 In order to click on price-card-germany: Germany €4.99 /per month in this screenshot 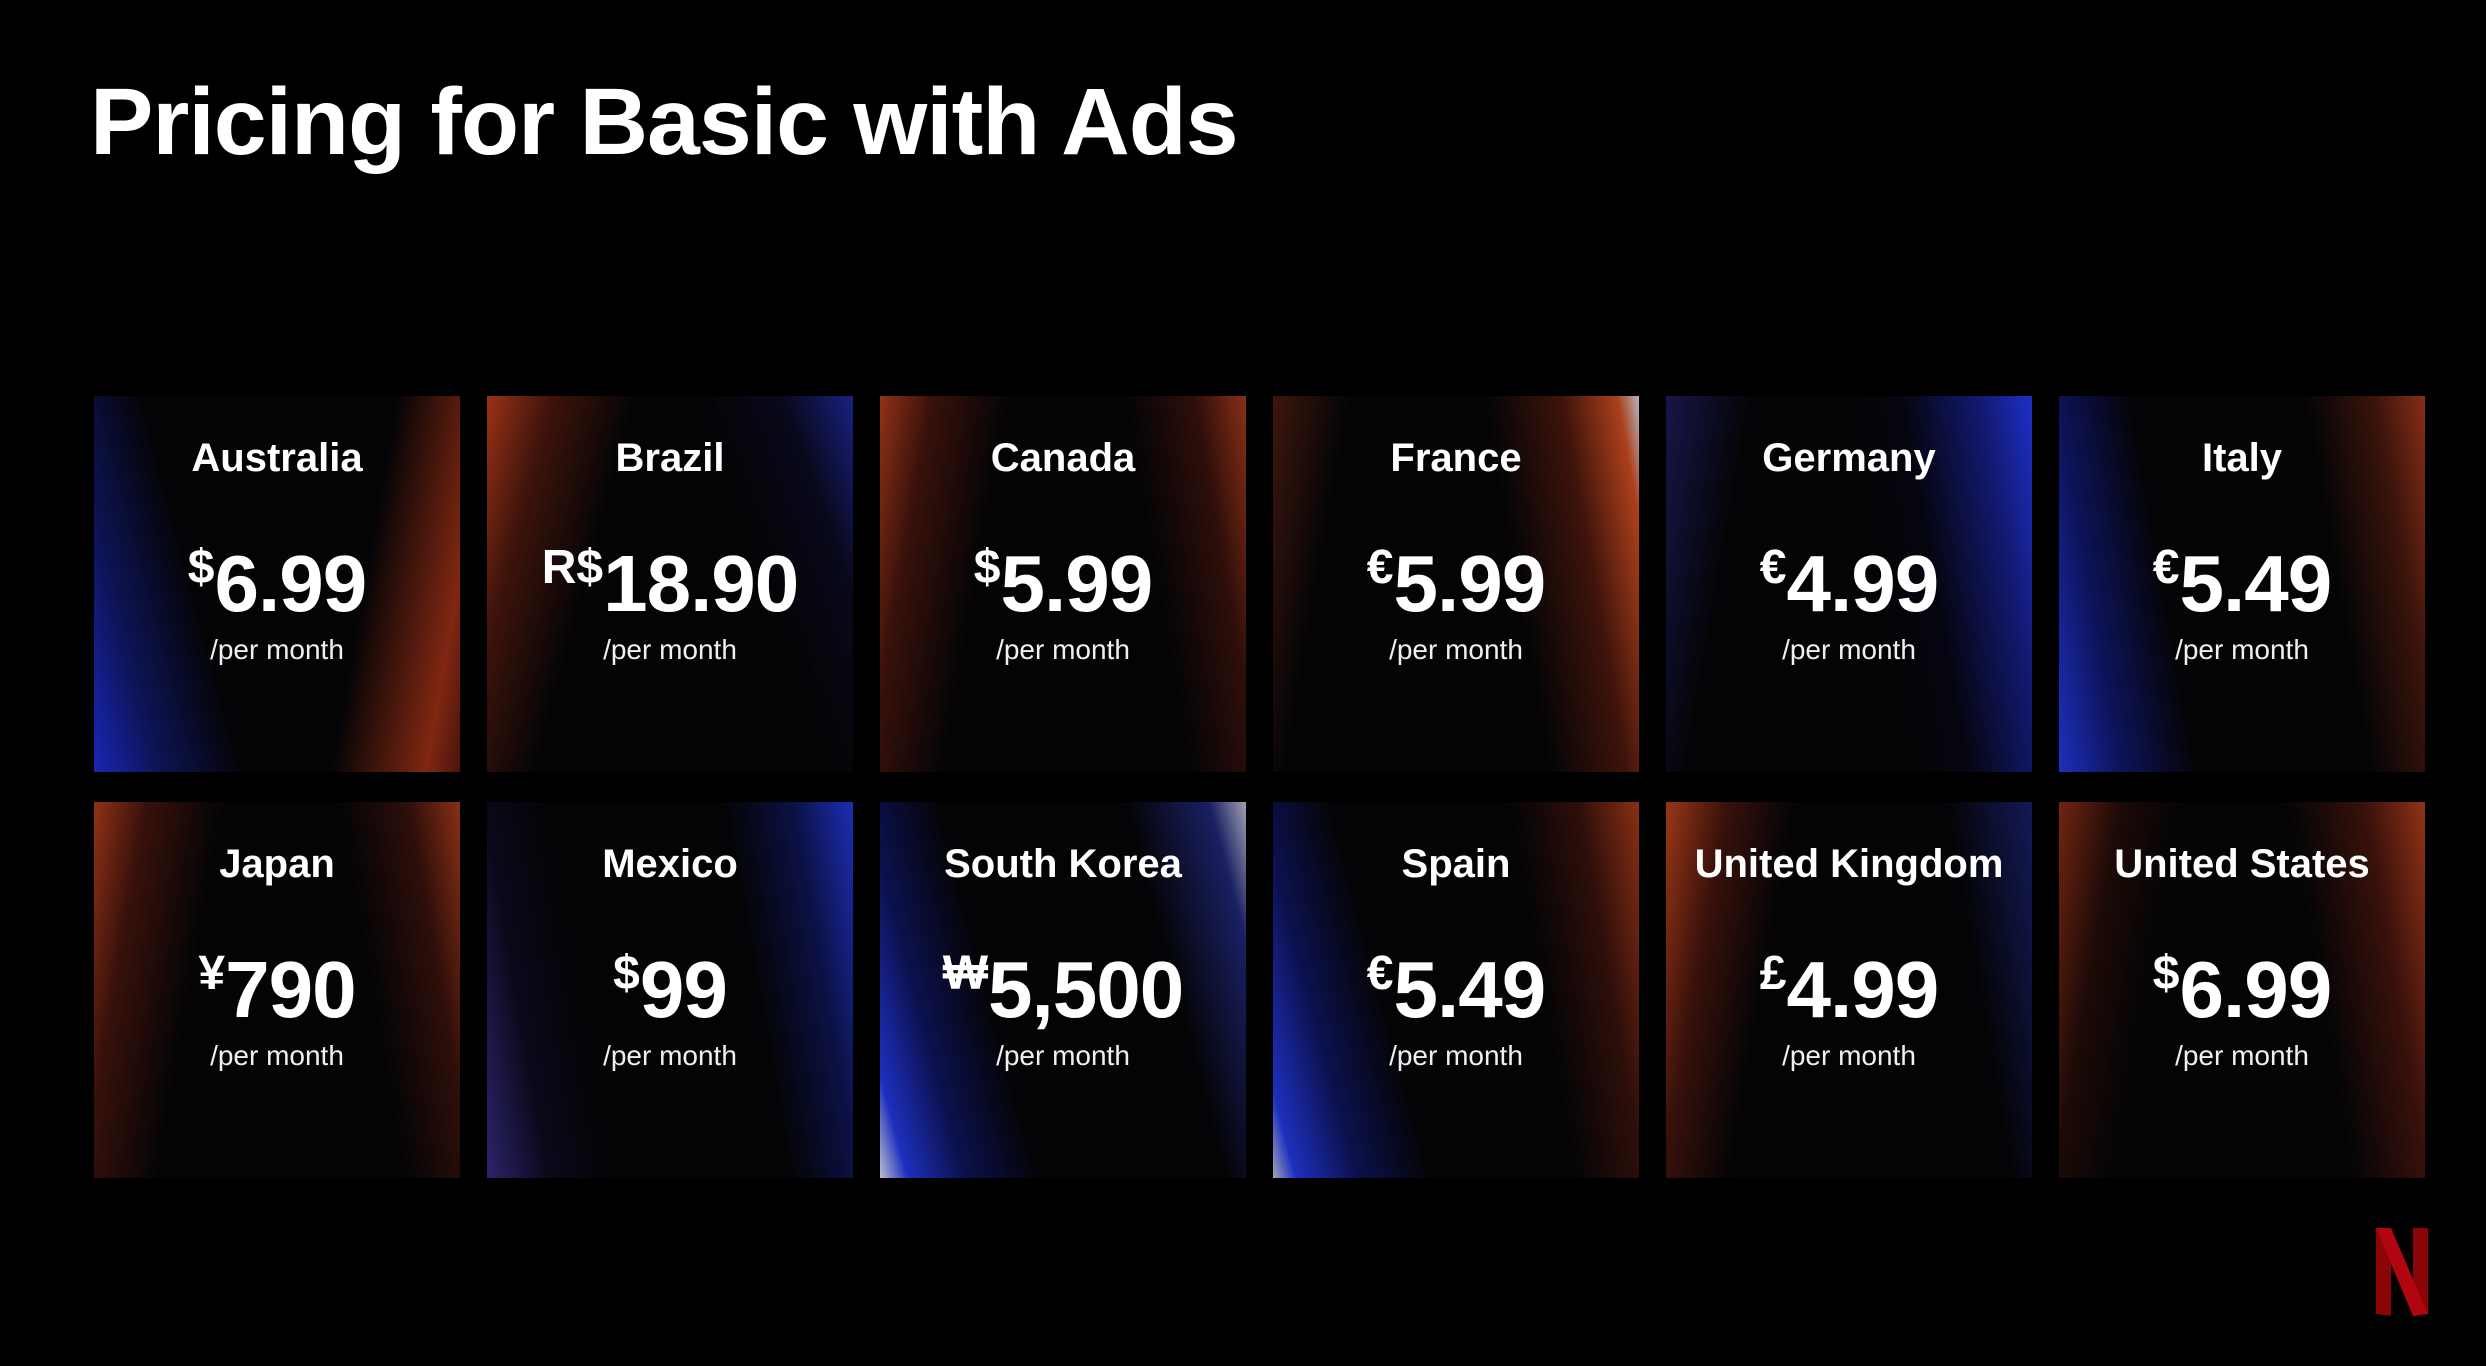, I will do `click(1849, 584)`.